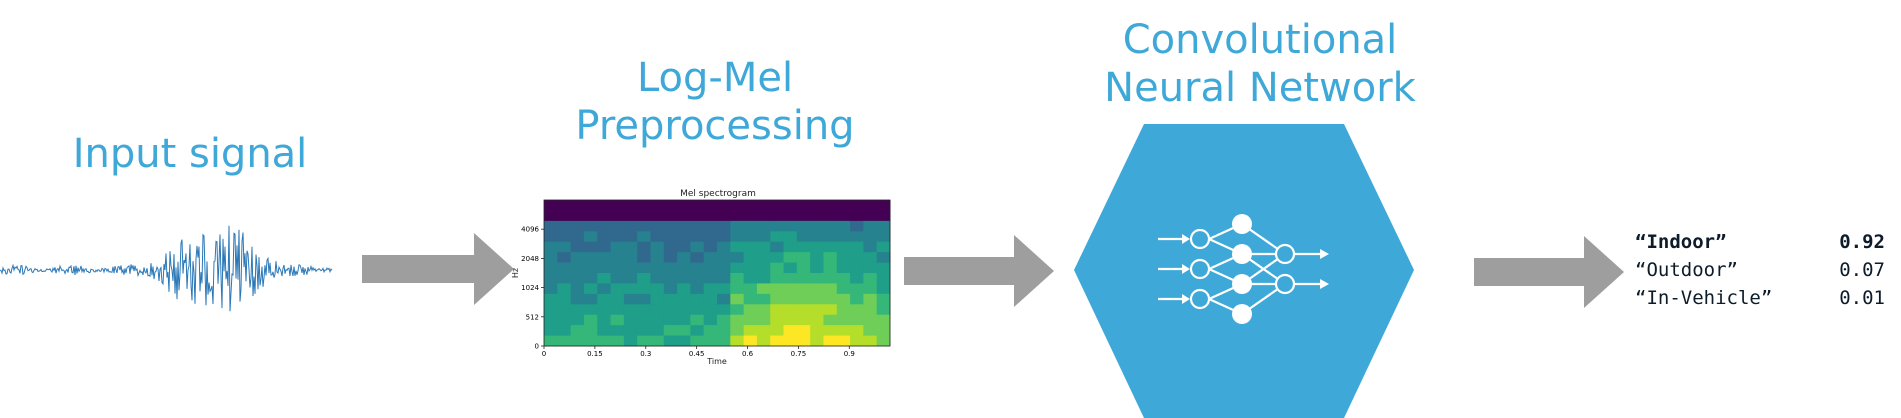 Image resolution: width=1901 pixels, height=418 pixels. Describe the element at coordinates (1686, 270) in the screenshot. I see `result-label: “Outdoor”` at that location.